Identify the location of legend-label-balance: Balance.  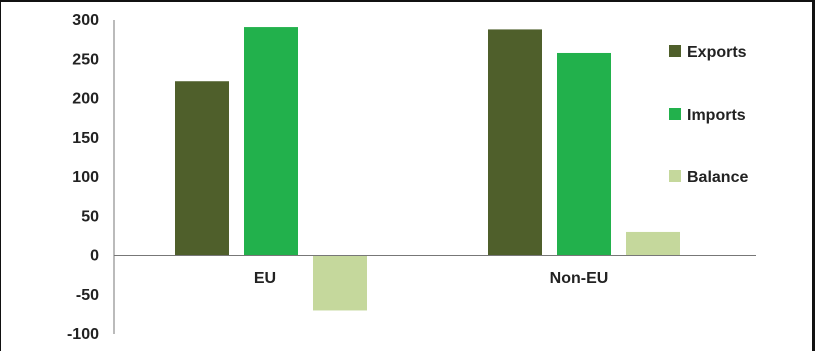
(717, 177).